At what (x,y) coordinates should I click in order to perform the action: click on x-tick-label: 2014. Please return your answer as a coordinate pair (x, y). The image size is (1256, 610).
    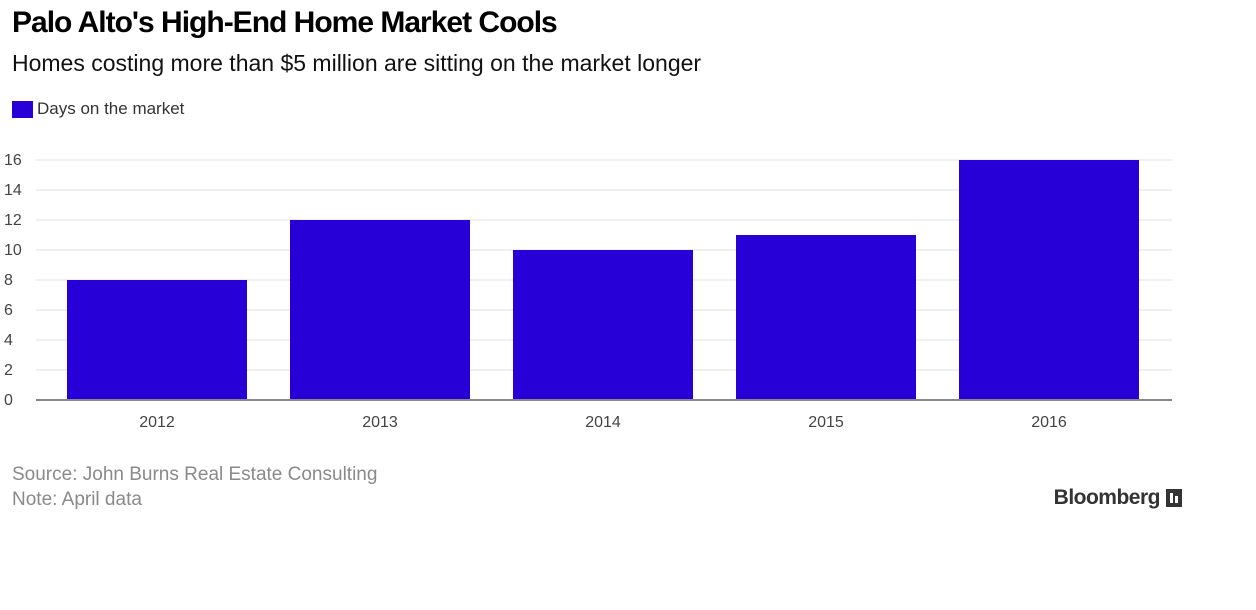
    Looking at the image, I should click on (603, 422).